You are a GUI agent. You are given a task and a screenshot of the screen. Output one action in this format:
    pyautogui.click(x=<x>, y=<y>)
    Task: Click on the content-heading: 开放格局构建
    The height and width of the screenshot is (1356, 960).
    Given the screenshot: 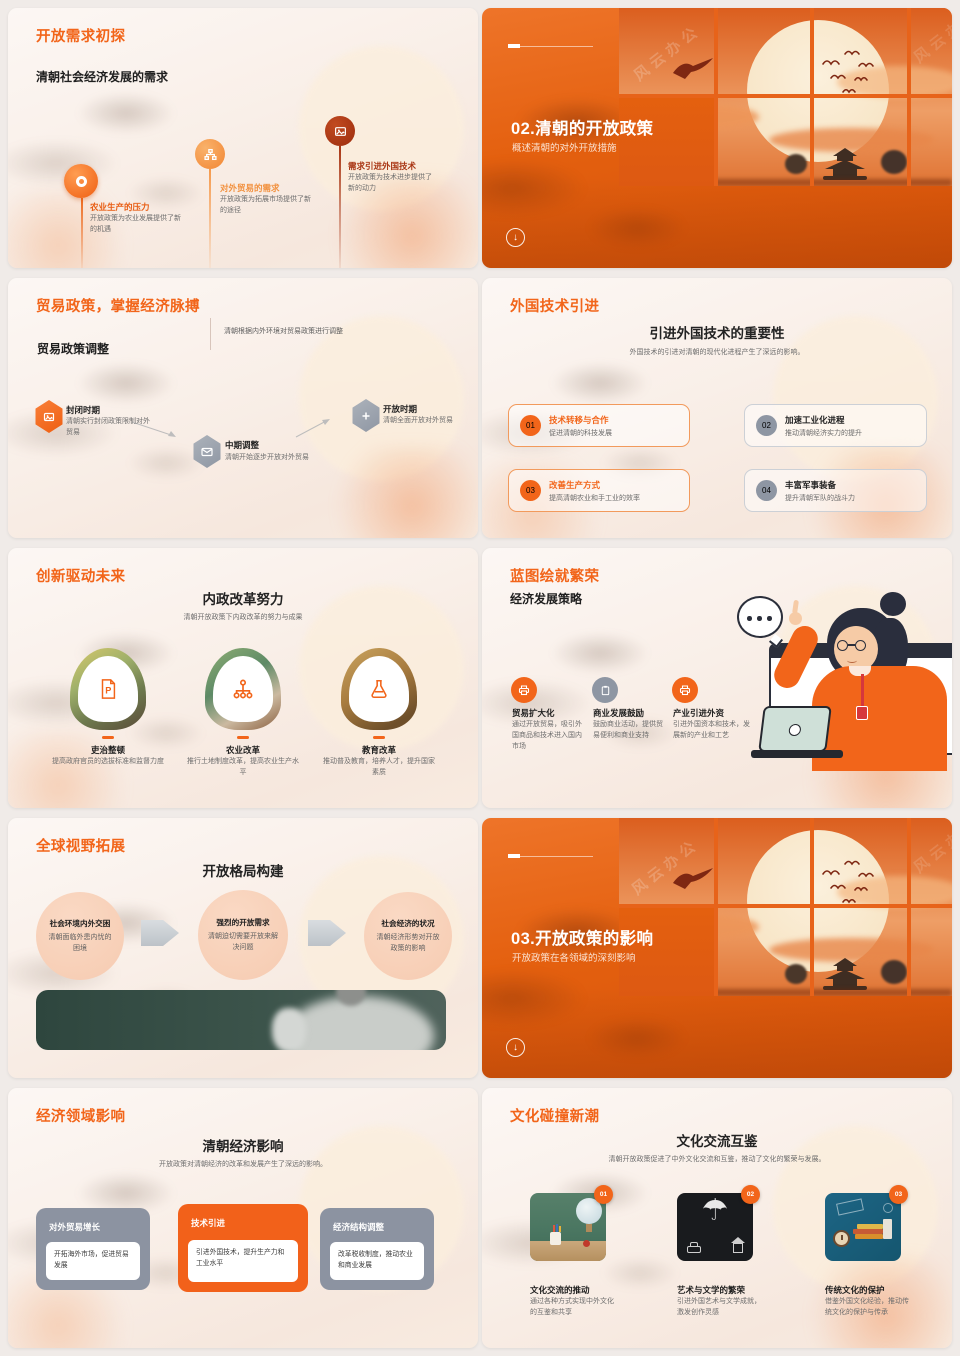 What is the action you would take?
    pyautogui.click(x=243, y=871)
    